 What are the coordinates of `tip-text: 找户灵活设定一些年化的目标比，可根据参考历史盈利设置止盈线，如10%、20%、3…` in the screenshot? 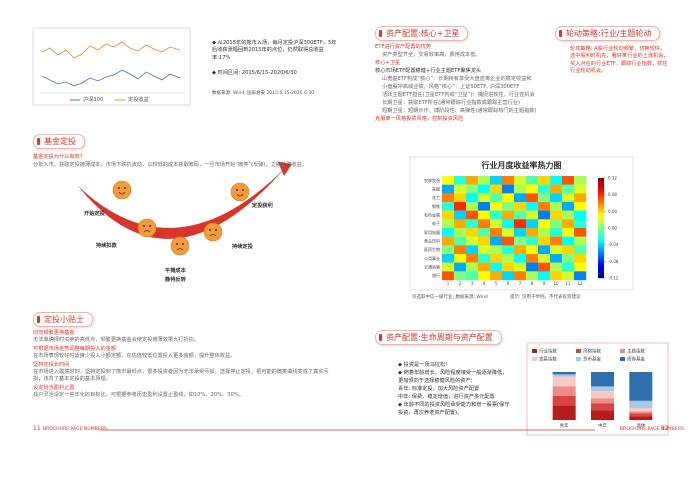 It's located at (138, 395).